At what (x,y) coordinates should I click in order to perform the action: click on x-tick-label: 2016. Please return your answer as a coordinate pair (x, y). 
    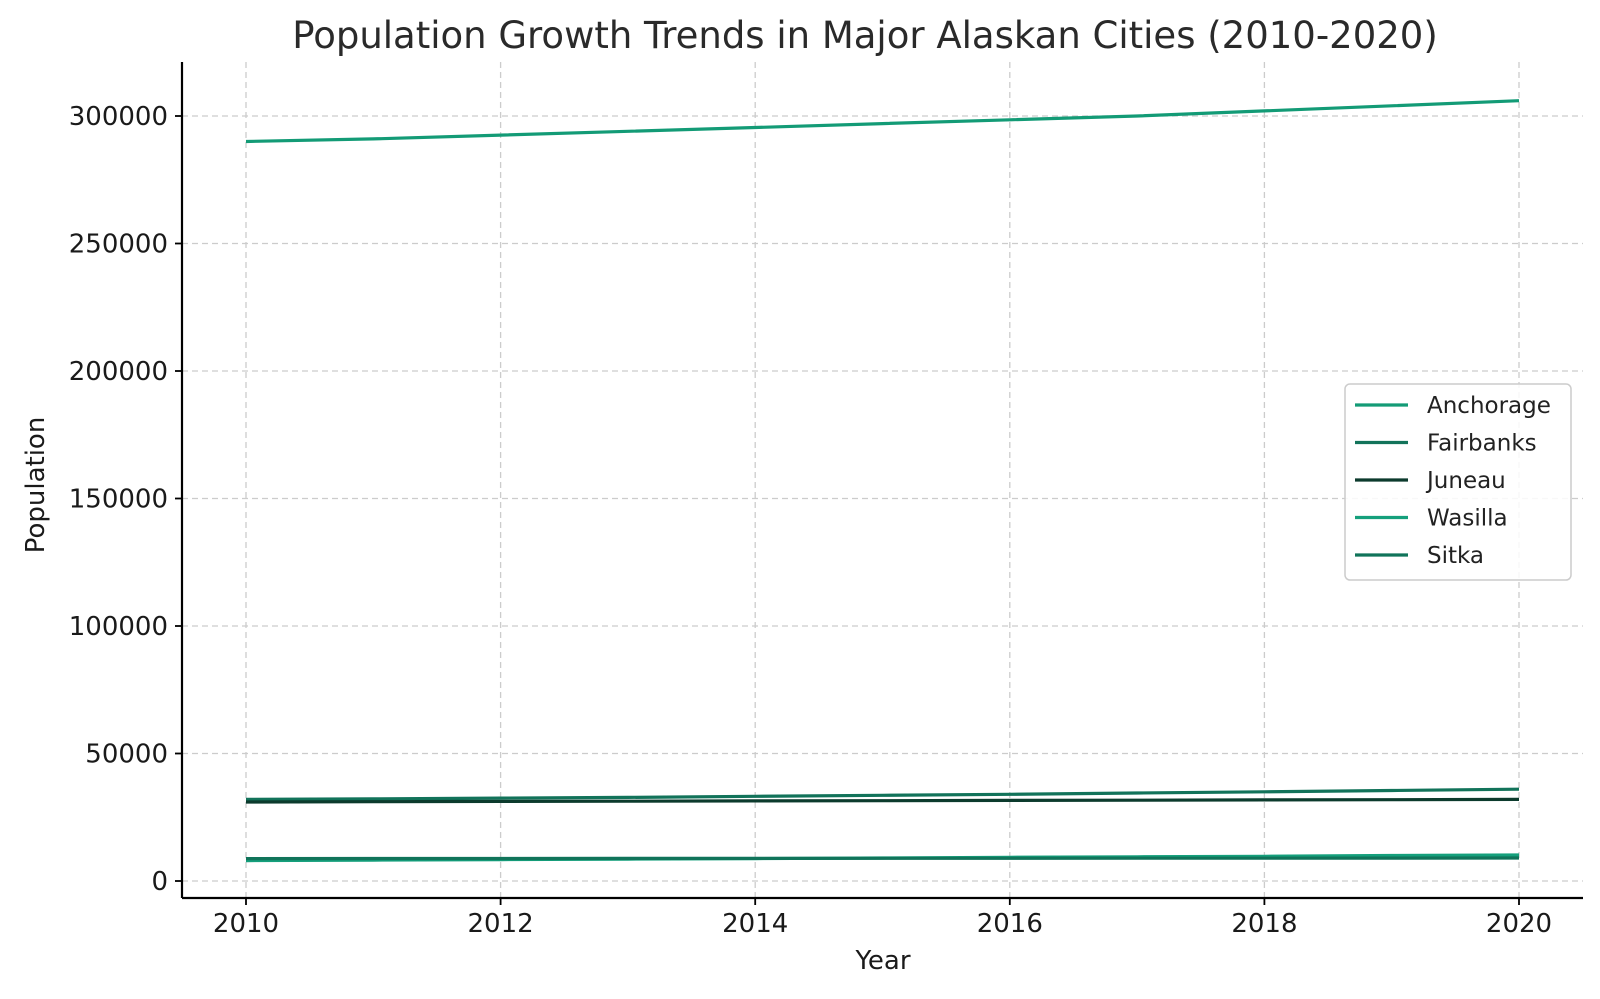
    Looking at the image, I should click on (1010, 924).